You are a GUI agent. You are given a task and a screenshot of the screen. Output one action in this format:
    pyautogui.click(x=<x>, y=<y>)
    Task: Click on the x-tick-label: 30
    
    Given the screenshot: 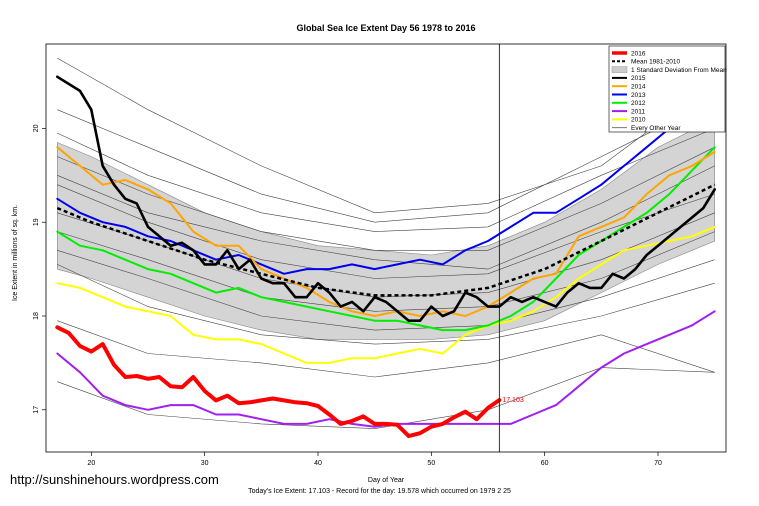 What is the action you would take?
    pyautogui.click(x=205, y=463)
    